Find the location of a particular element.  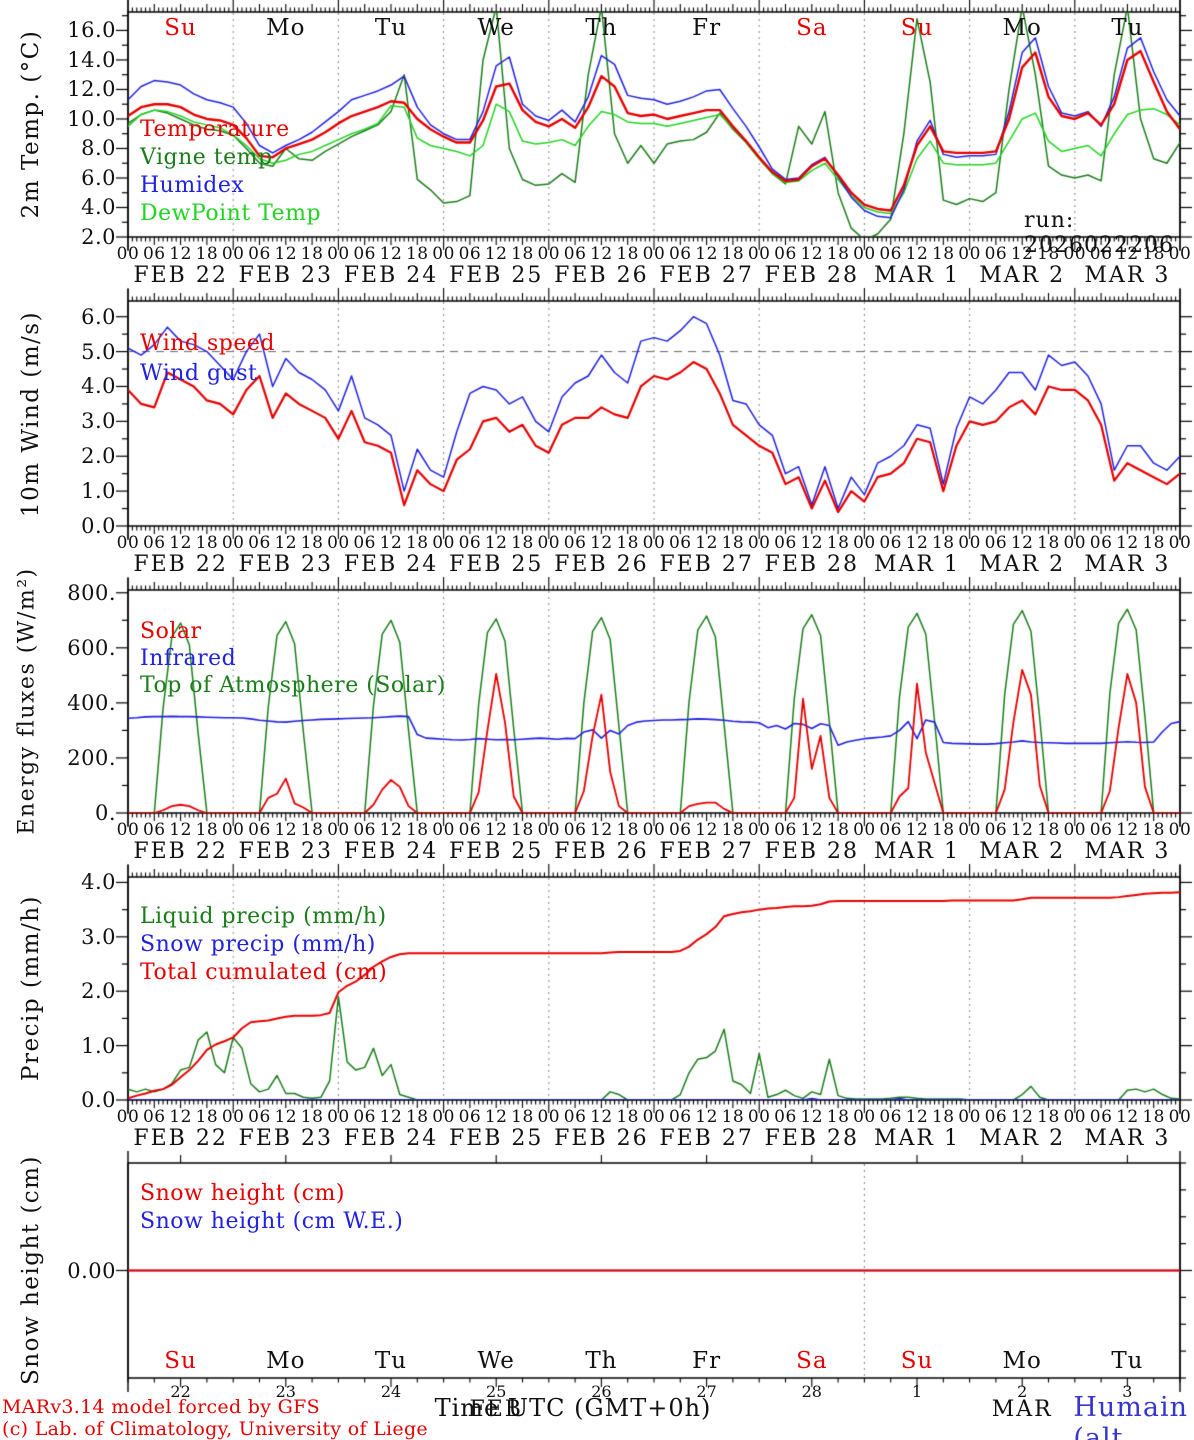

x-axis-title: Time UTC (GMT+0h) is located at coordinates (573, 1408).